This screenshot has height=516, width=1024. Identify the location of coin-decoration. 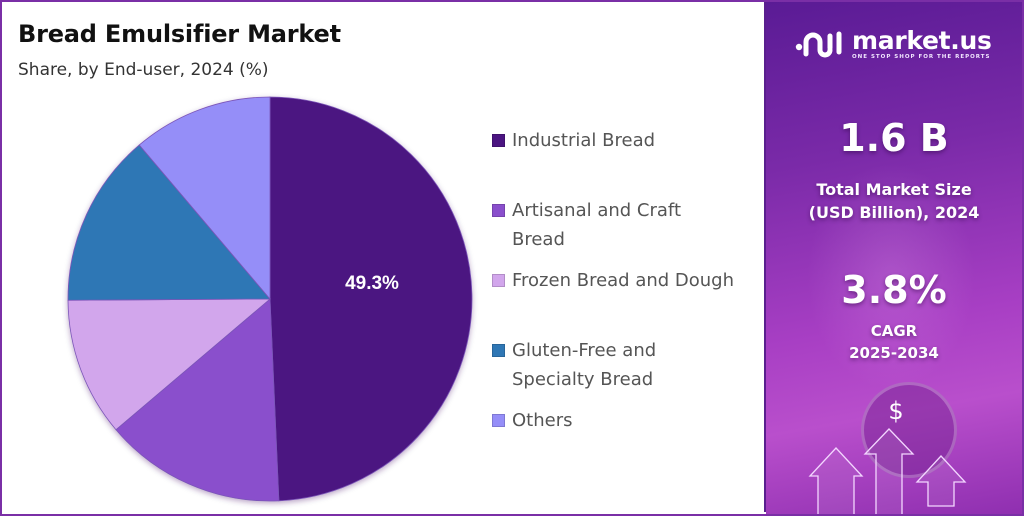
(909, 430).